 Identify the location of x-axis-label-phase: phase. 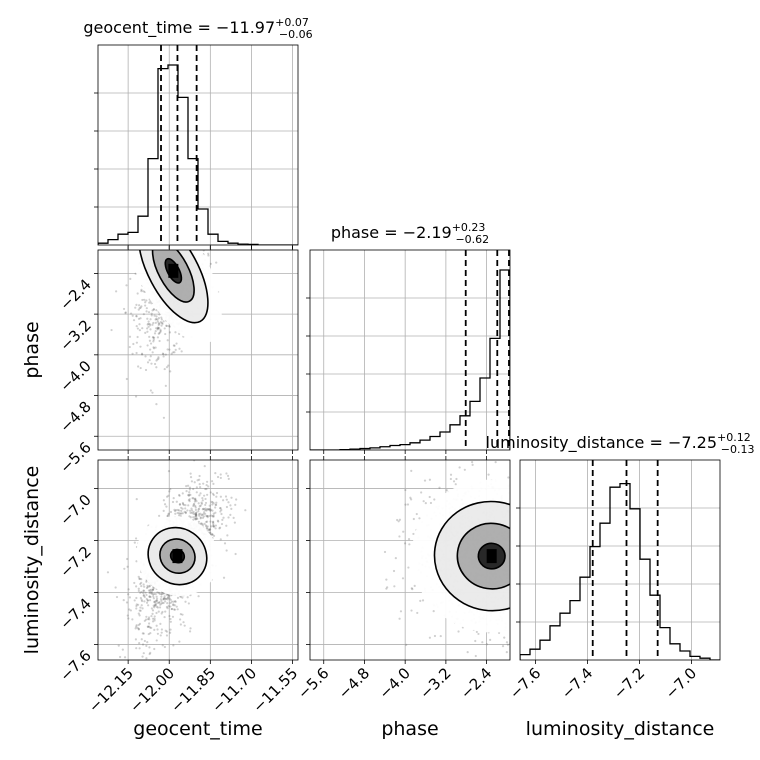
(409, 729).